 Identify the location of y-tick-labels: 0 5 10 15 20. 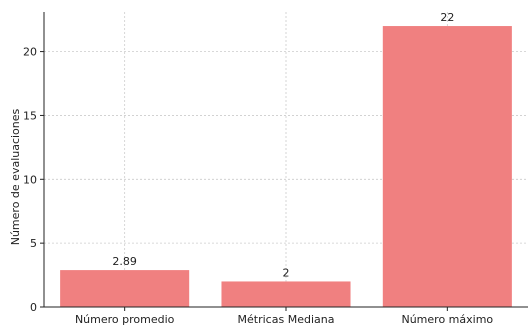
(30, 180).